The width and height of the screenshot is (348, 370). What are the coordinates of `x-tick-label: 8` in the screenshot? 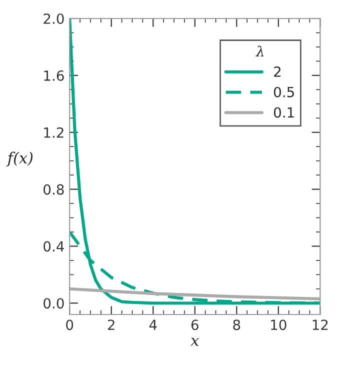 It's located at (236, 325).